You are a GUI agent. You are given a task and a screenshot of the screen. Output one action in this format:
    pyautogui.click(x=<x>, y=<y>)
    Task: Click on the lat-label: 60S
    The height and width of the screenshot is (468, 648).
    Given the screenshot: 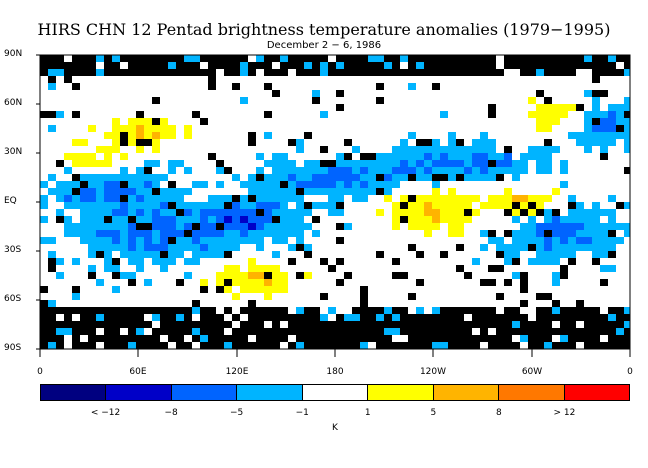 What is the action you would take?
    pyautogui.click(x=13, y=299)
    